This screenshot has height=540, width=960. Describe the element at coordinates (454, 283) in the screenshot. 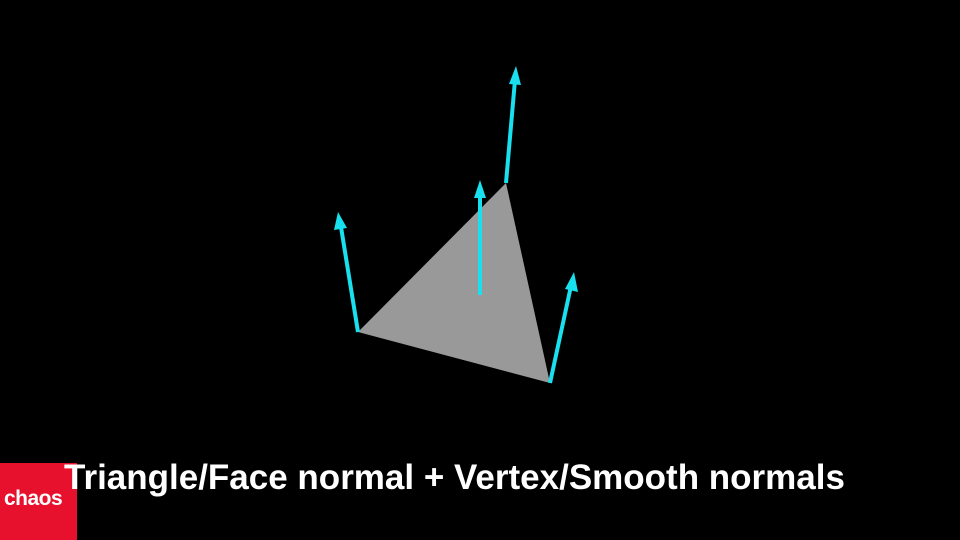

I see `triangle-face` at that location.